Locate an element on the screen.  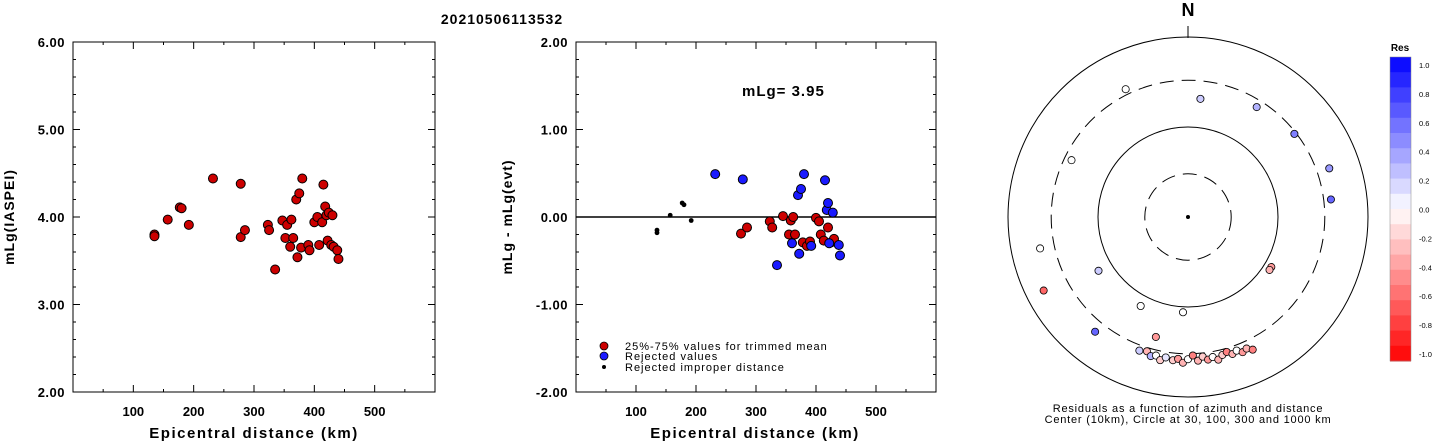
plot2-xlabel: Epicentral distance (km) is located at coordinates (754, 433).